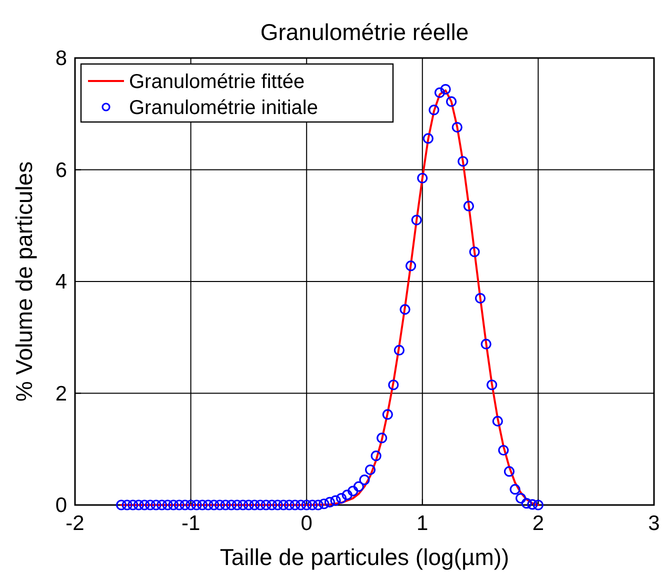 The width and height of the screenshot is (662, 575). I want to click on chart-title: Granulométrie réelle, so click(364, 32).